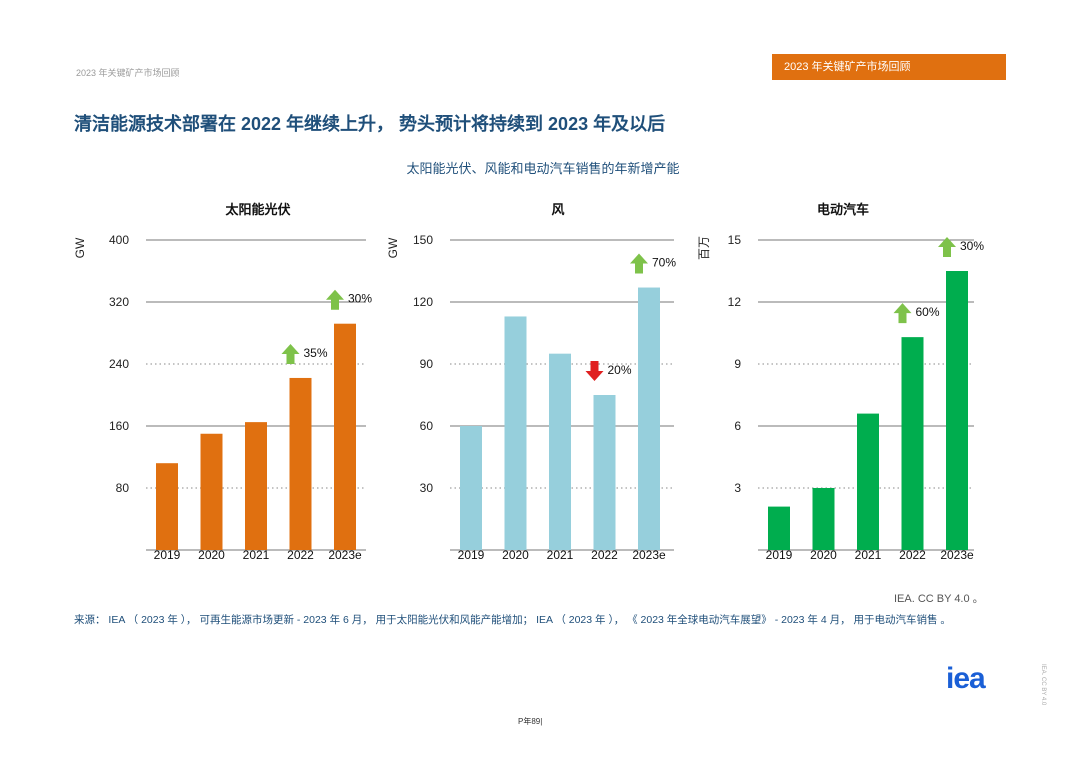  What do you see at coordinates (128, 73) in the screenshot?
I see `header-left-text: 2023 年关键矿产市场回顾` at bounding box center [128, 73].